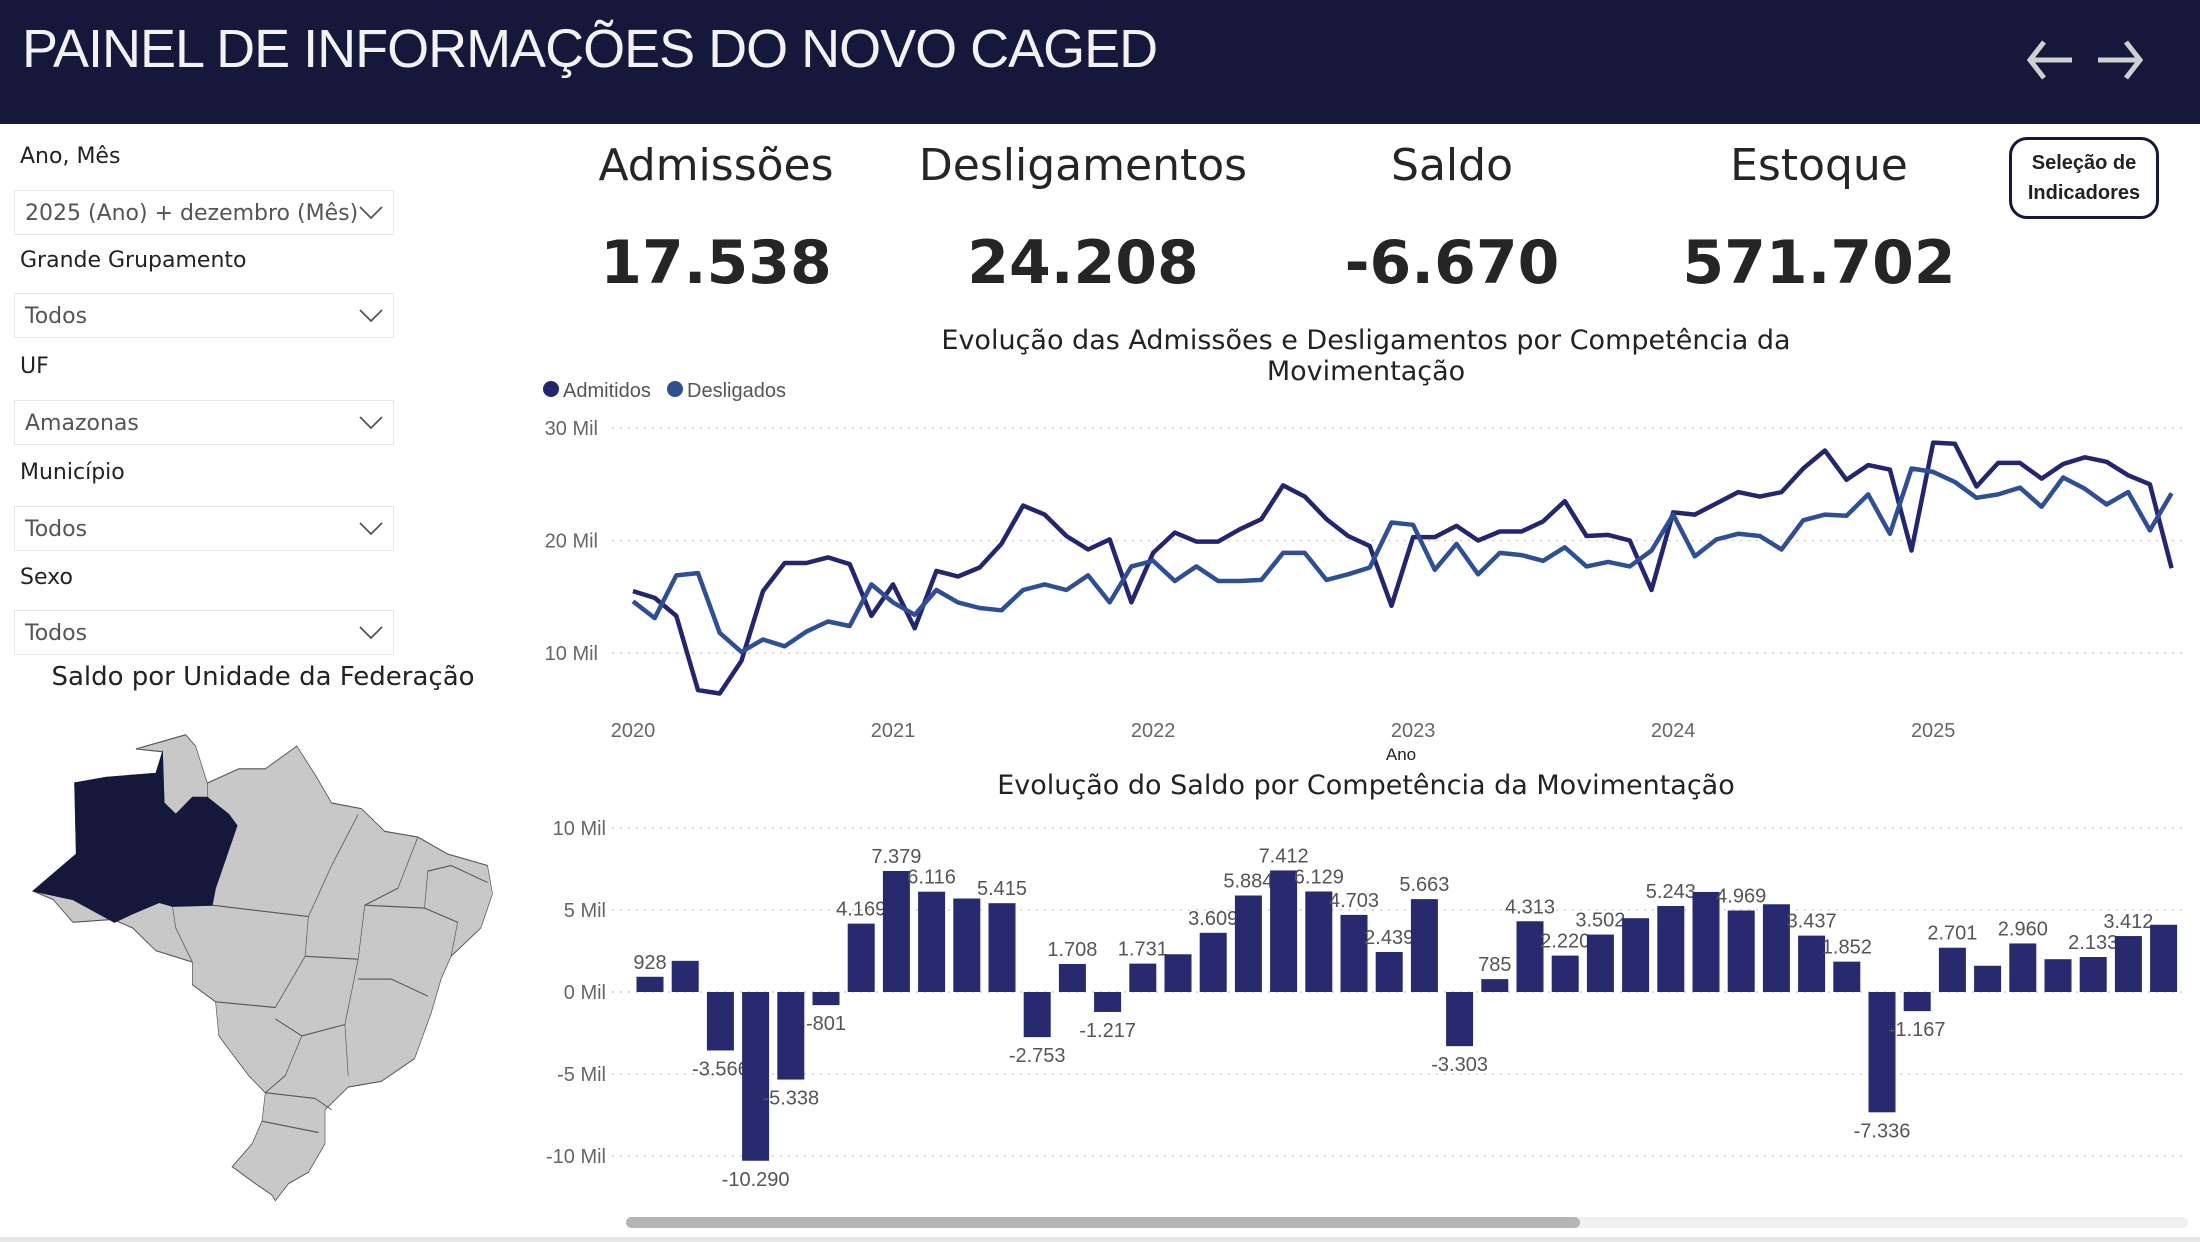  What do you see at coordinates (1819, 263) in the screenshot?
I see `kpi-value: 571.702` at bounding box center [1819, 263].